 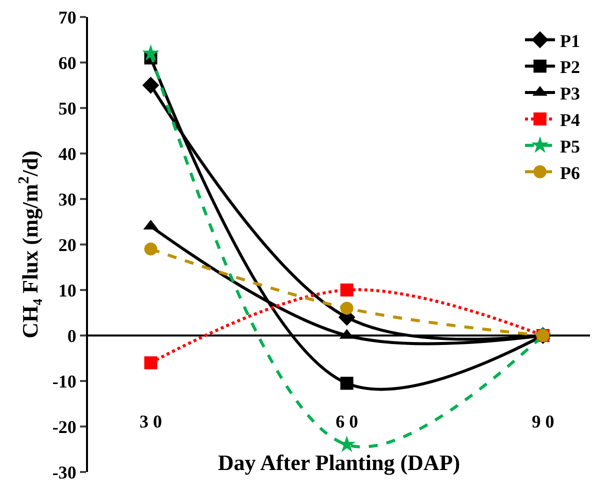 I want to click on legend-label: P2, so click(x=570, y=67).